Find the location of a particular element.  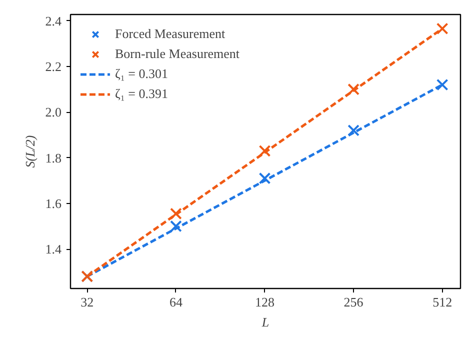

y-tick-label: 1.4 is located at coordinates (53, 249).